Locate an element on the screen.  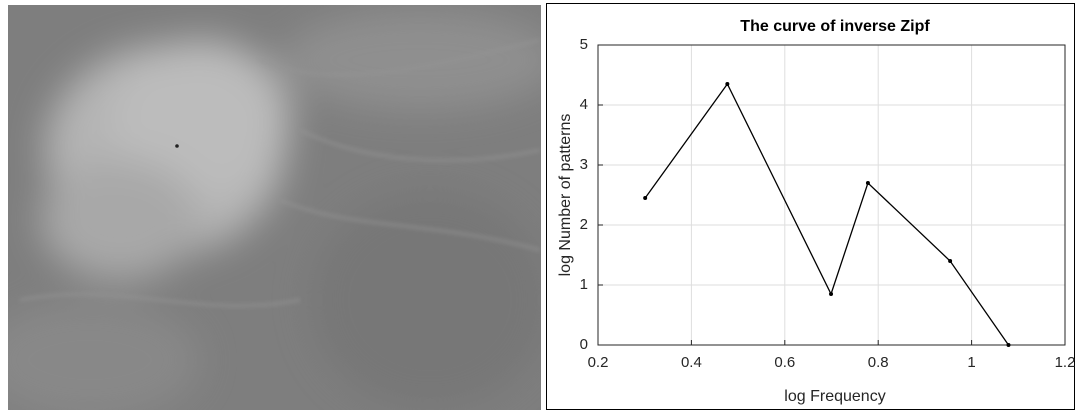
x-tick-label: 1.2 is located at coordinates (1065, 362).